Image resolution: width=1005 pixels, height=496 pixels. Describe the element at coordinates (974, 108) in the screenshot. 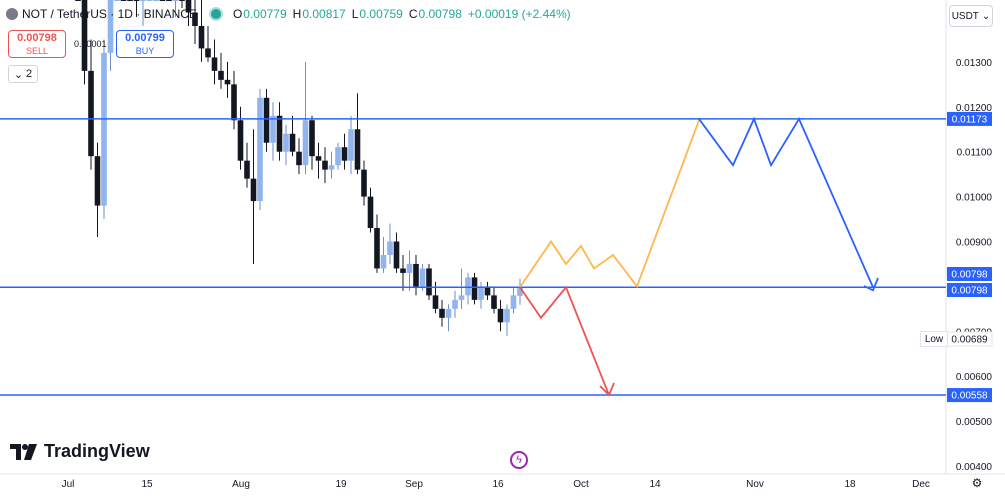

I see `y-tick-label: 0.01200` at that location.